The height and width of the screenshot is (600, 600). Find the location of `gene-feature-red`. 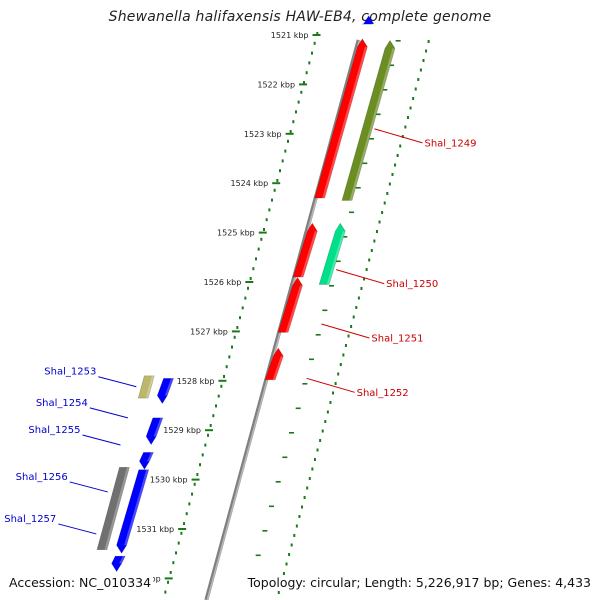

gene-feature-red is located at coordinates (290, 304).